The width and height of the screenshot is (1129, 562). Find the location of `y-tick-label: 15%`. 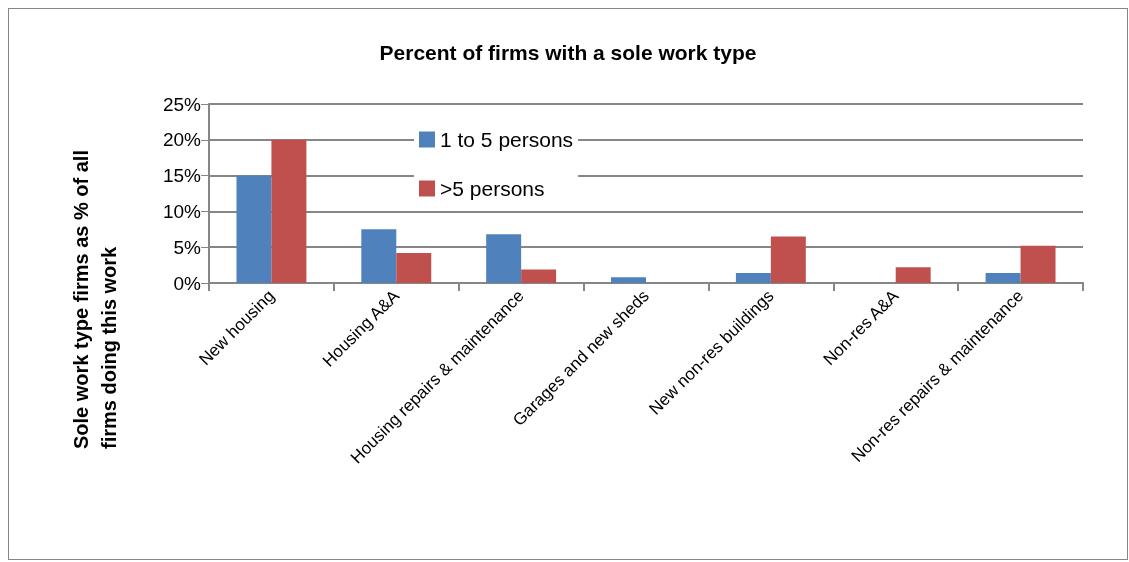

y-tick-label: 15% is located at coordinates (182, 176).